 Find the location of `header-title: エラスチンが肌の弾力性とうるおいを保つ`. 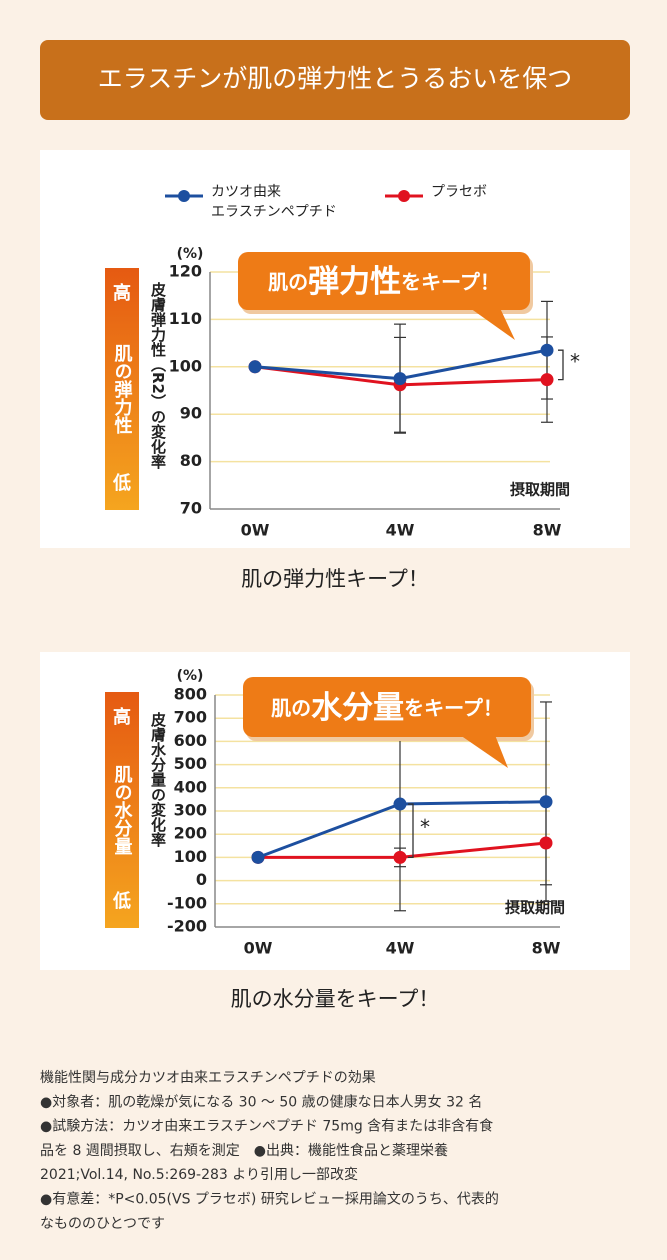

header-title: エラスチンが肌の弾力性とうるおいを保つ is located at coordinates (335, 78).